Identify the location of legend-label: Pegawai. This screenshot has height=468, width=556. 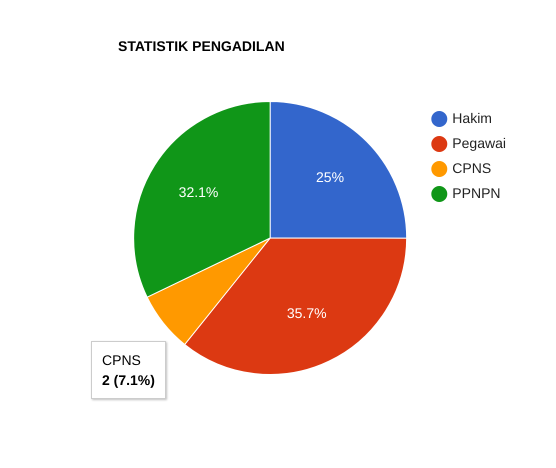
(479, 142).